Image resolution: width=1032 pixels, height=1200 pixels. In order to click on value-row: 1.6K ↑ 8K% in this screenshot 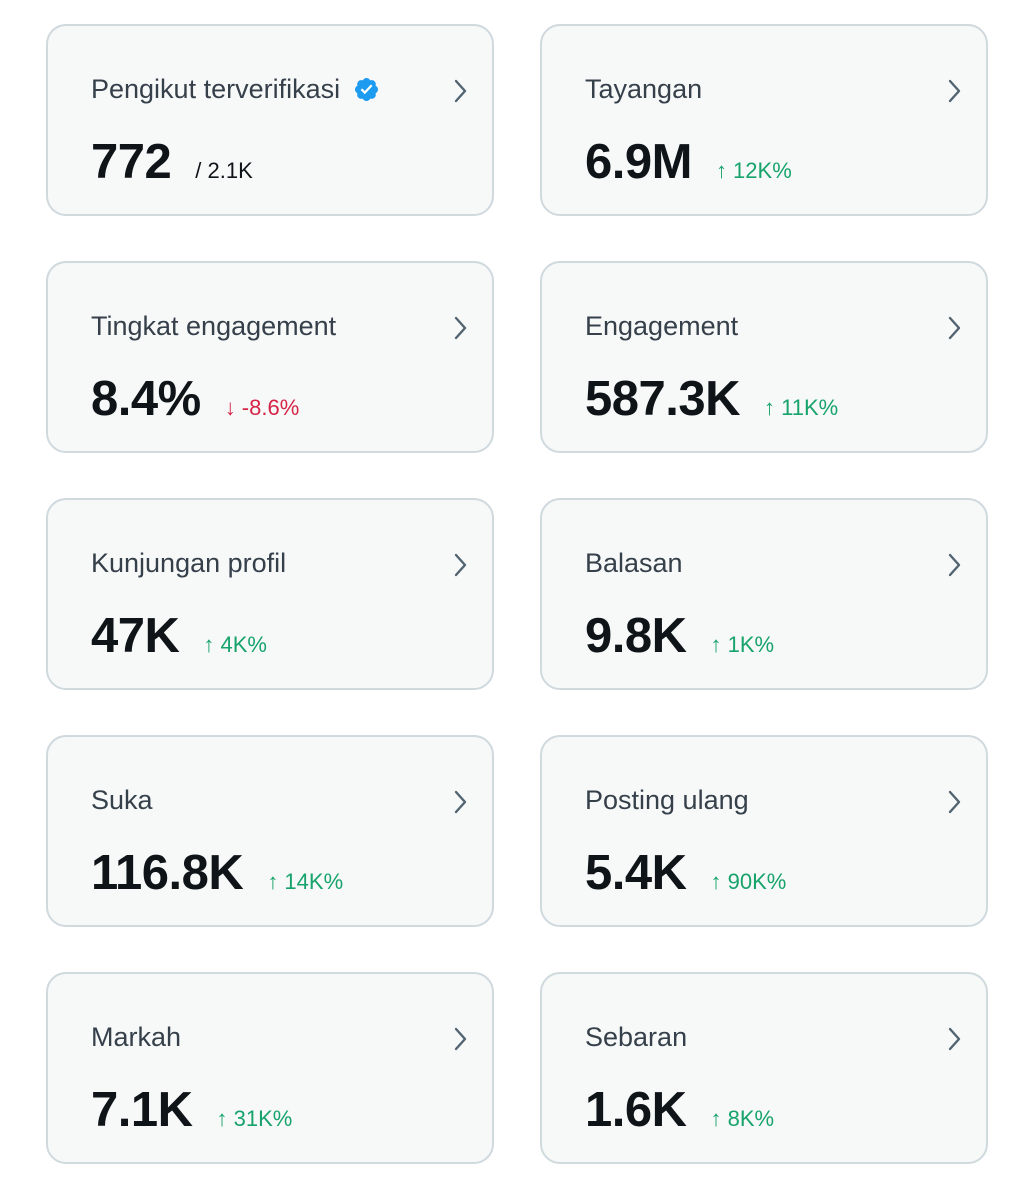, I will do `click(679, 1110)`.